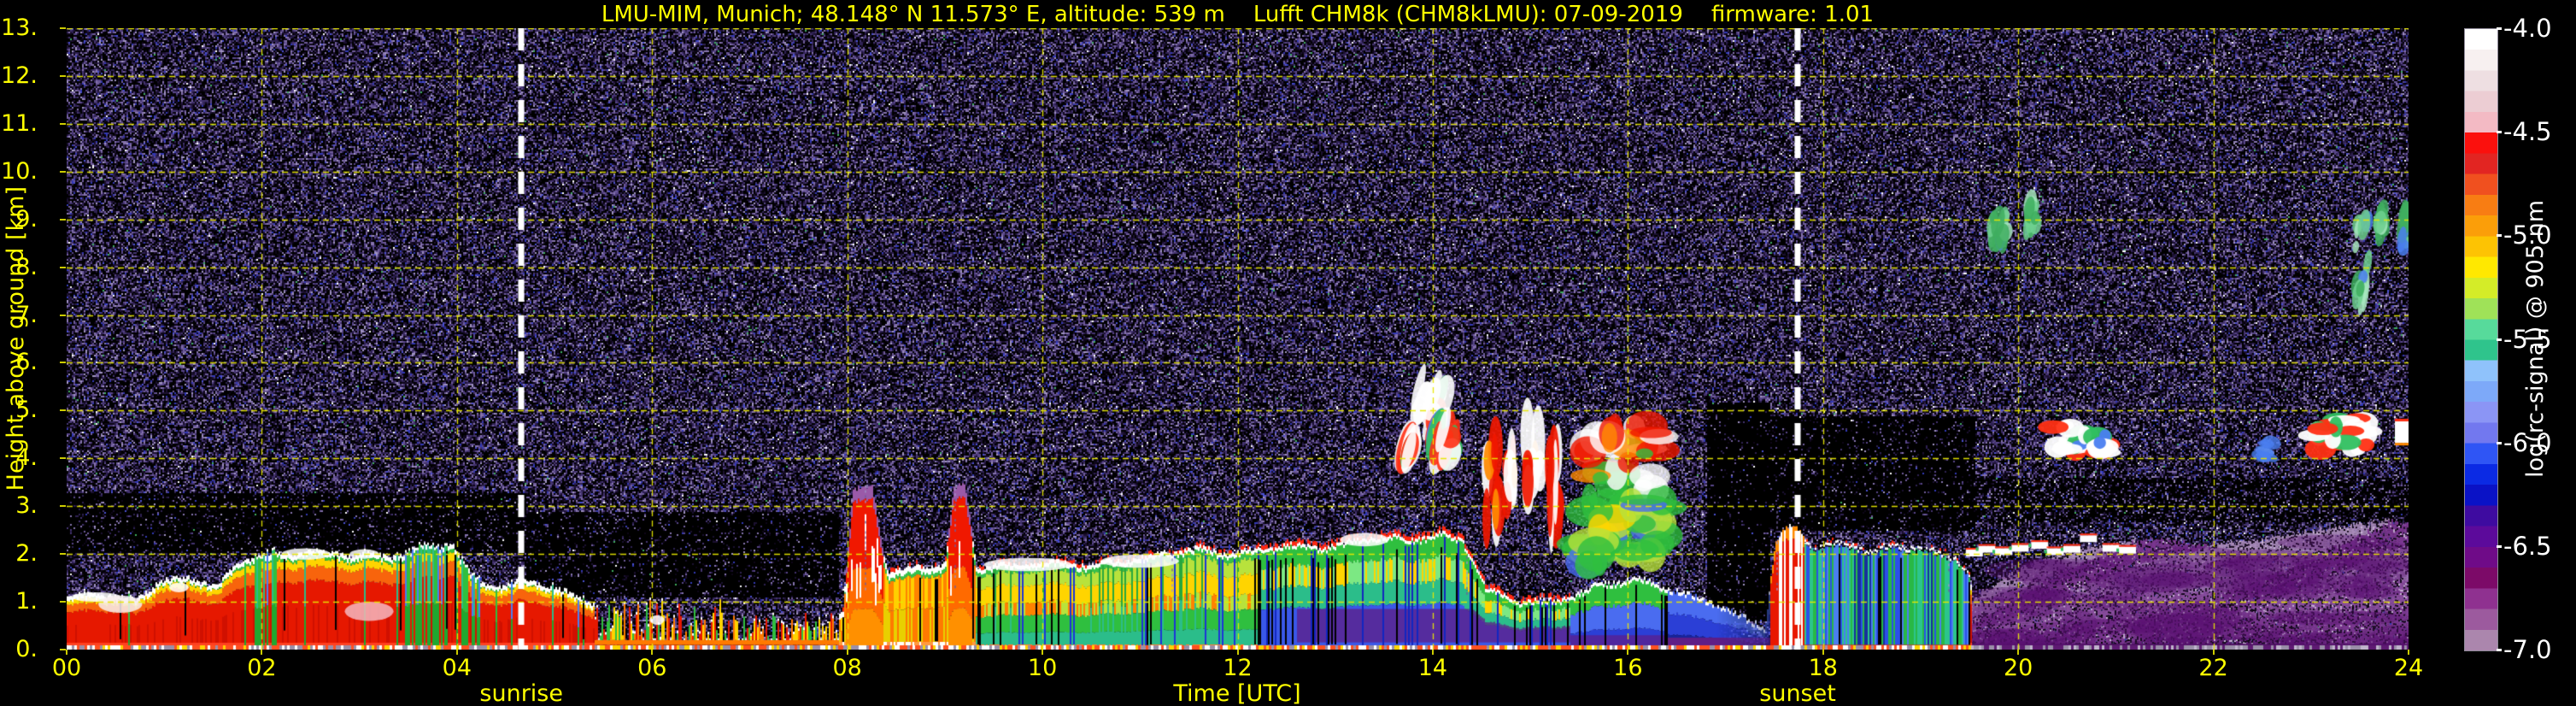 This screenshot has width=2576, height=706. I want to click on x-tick-label: 10, so click(1042, 668).